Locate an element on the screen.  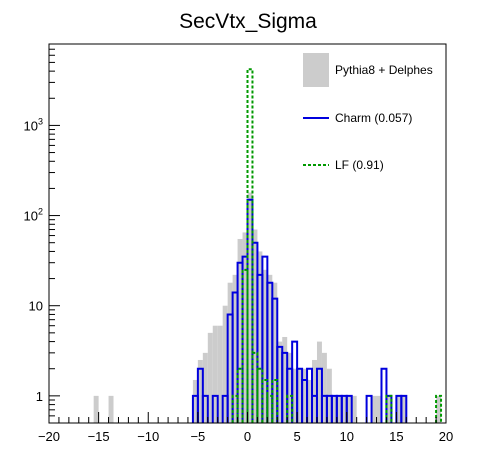
x-tick-label: 20 is located at coordinates (446, 436).